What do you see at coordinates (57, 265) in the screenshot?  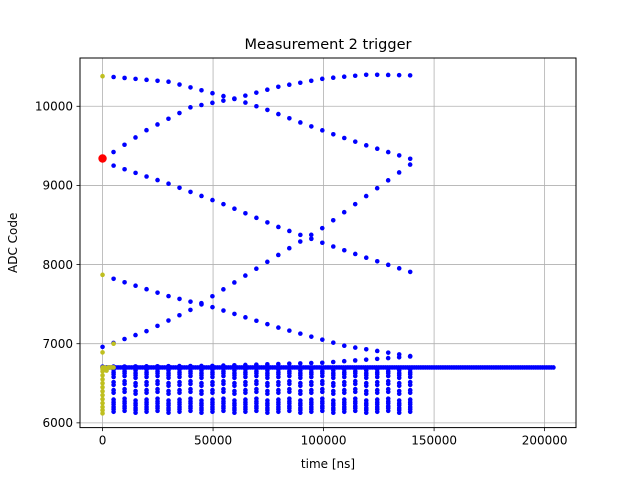 I see `y-axis-ticks: 6000 7000 8000 9000 10000` at bounding box center [57, 265].